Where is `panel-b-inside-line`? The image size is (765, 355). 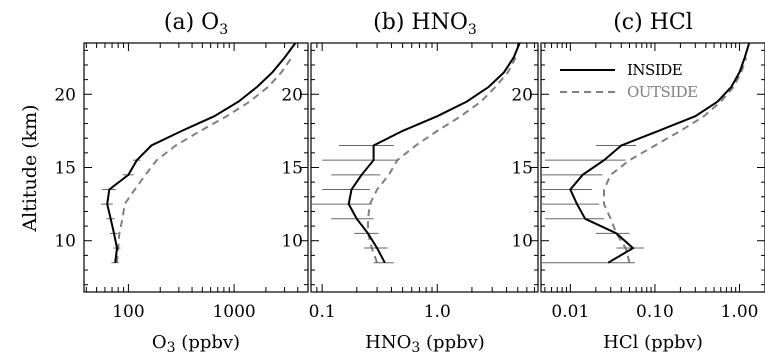
panel-b-inside-line is located at coordinates (434, 153).